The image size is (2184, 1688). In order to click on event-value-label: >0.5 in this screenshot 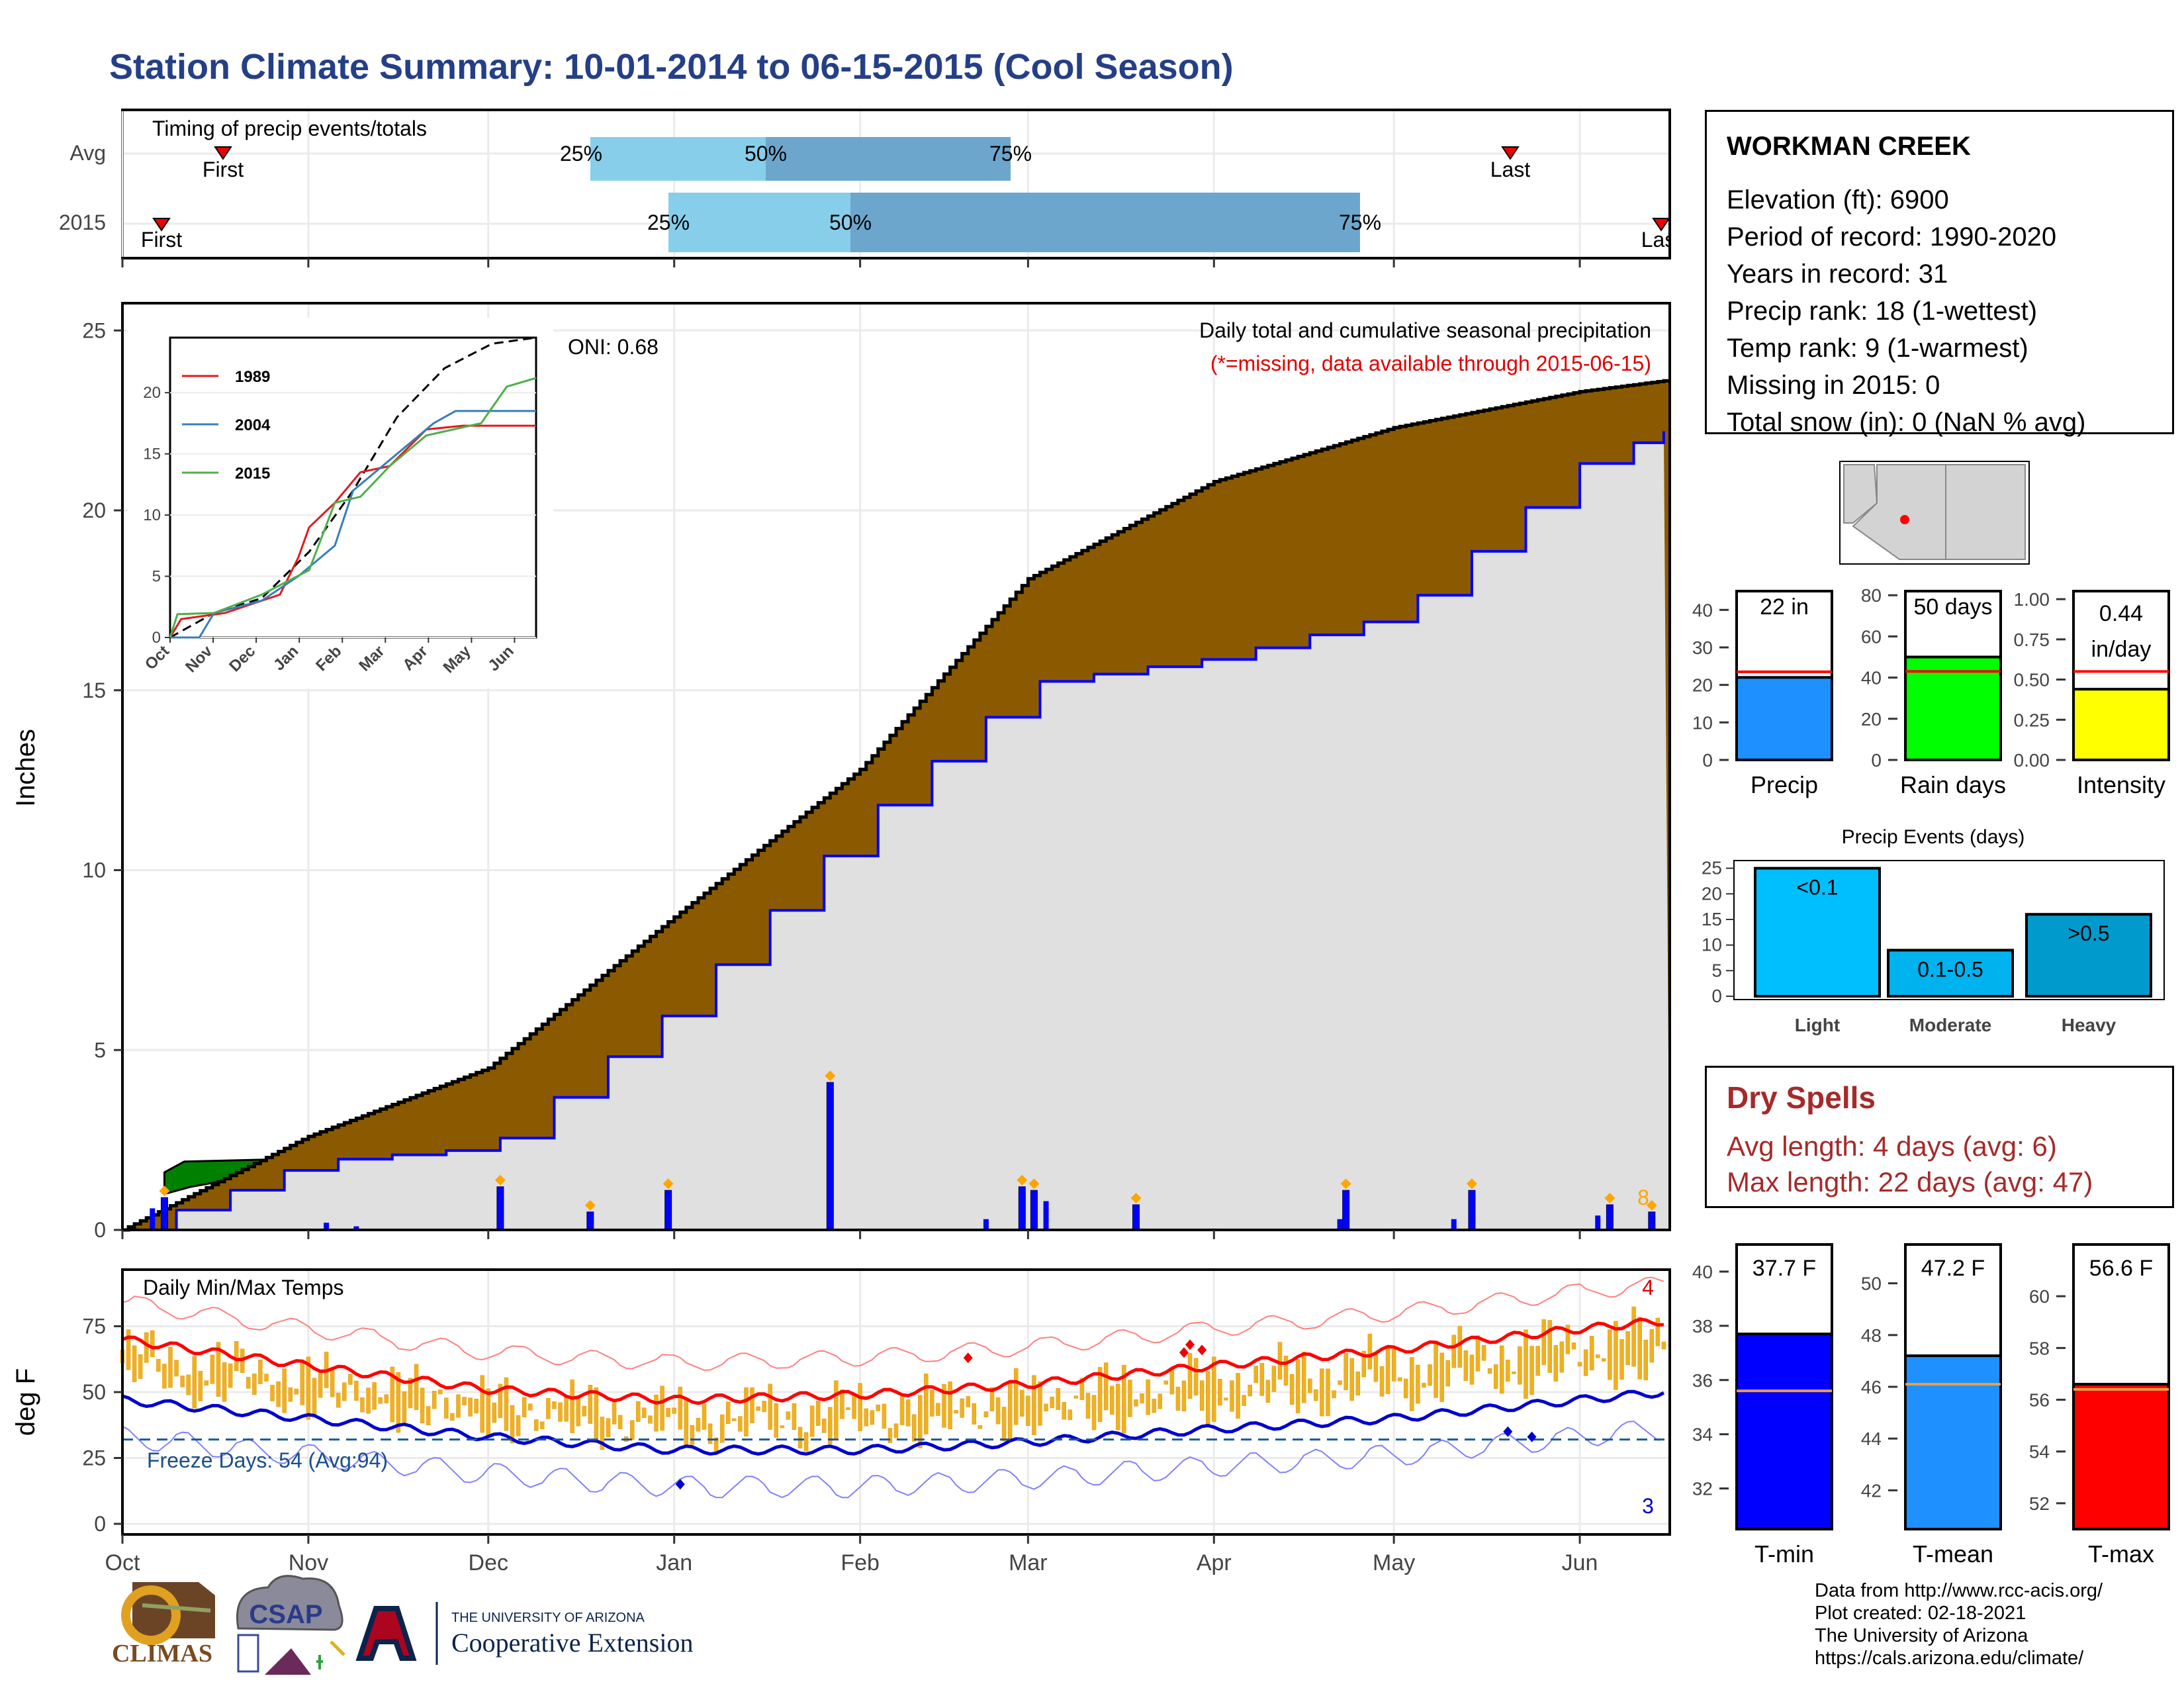, I will do `click(2088, 933)`.